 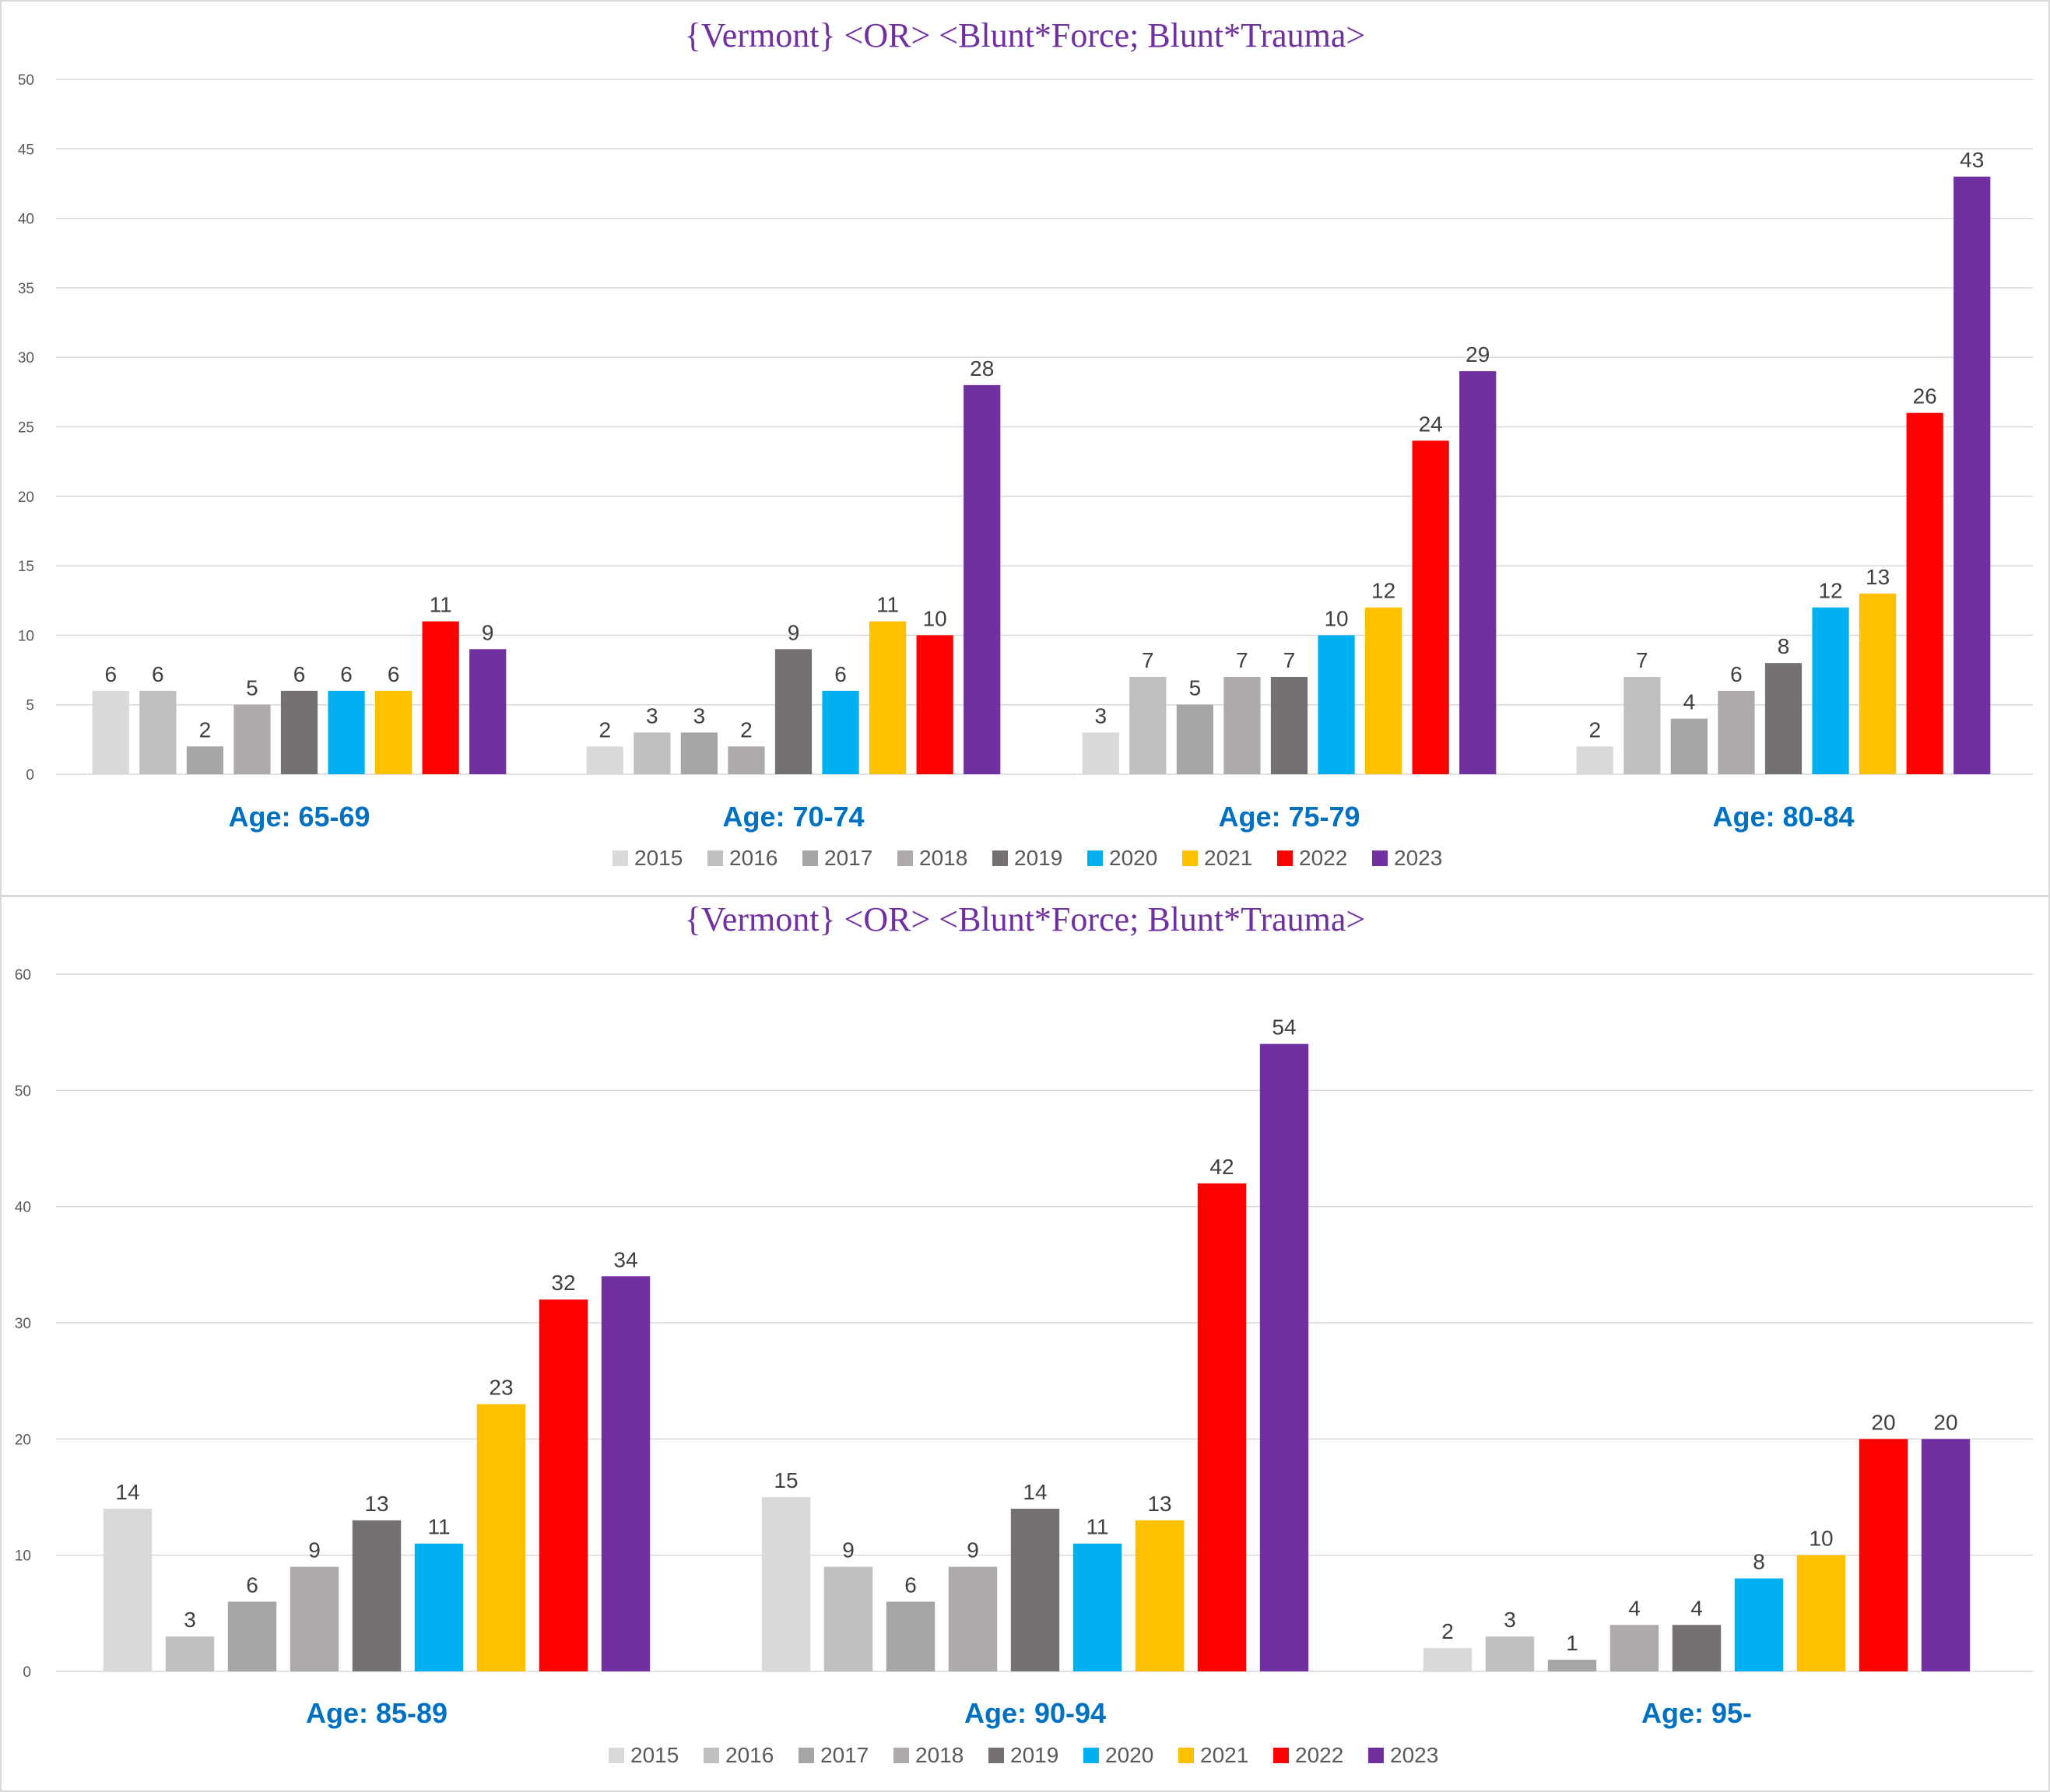 I want to click on y-tick-label: 45, so click(x=26, y=150).